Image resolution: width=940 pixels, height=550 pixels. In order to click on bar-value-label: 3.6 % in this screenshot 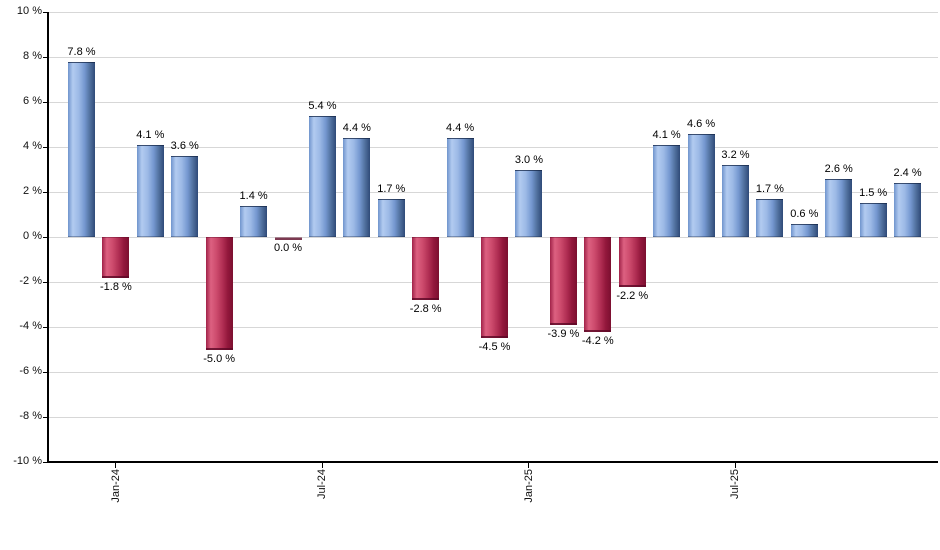, I will do `click(184, 146)`.